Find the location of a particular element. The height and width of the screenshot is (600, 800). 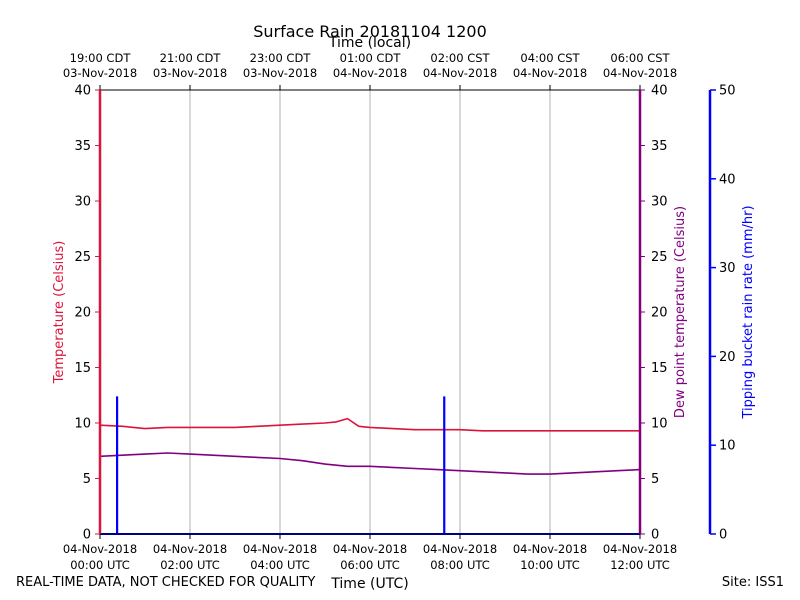

top-axis-title: Time (local) is located at coordinates (369, 43).